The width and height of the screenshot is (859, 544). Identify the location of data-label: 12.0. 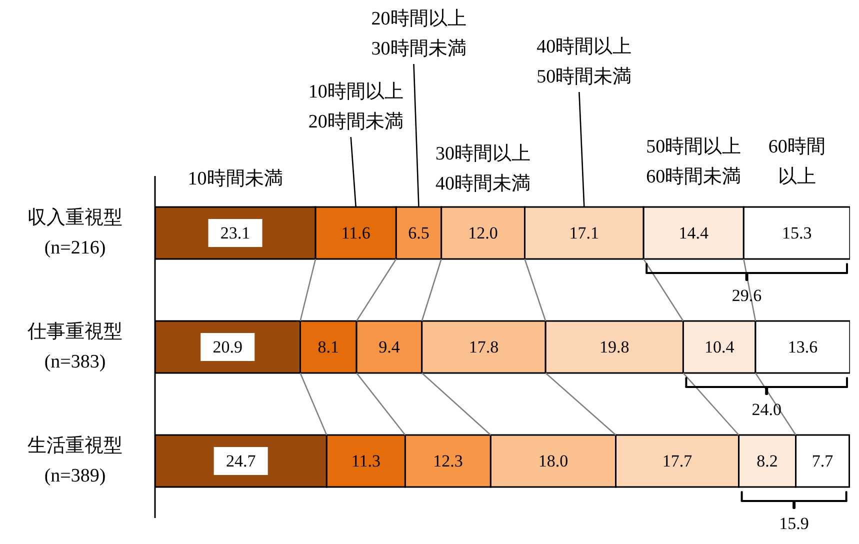
(483, 233).